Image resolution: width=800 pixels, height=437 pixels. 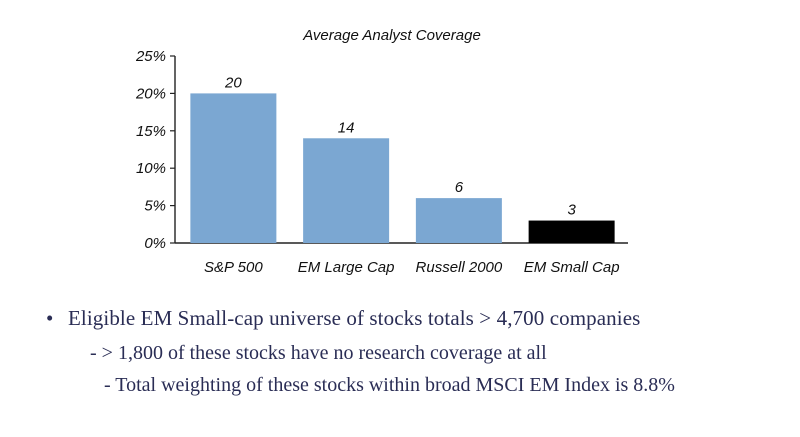 What do you see at coordinates (233, 82) in the screenshot?
I see `bar-value-label: 20` at bounding box center [233, 82].